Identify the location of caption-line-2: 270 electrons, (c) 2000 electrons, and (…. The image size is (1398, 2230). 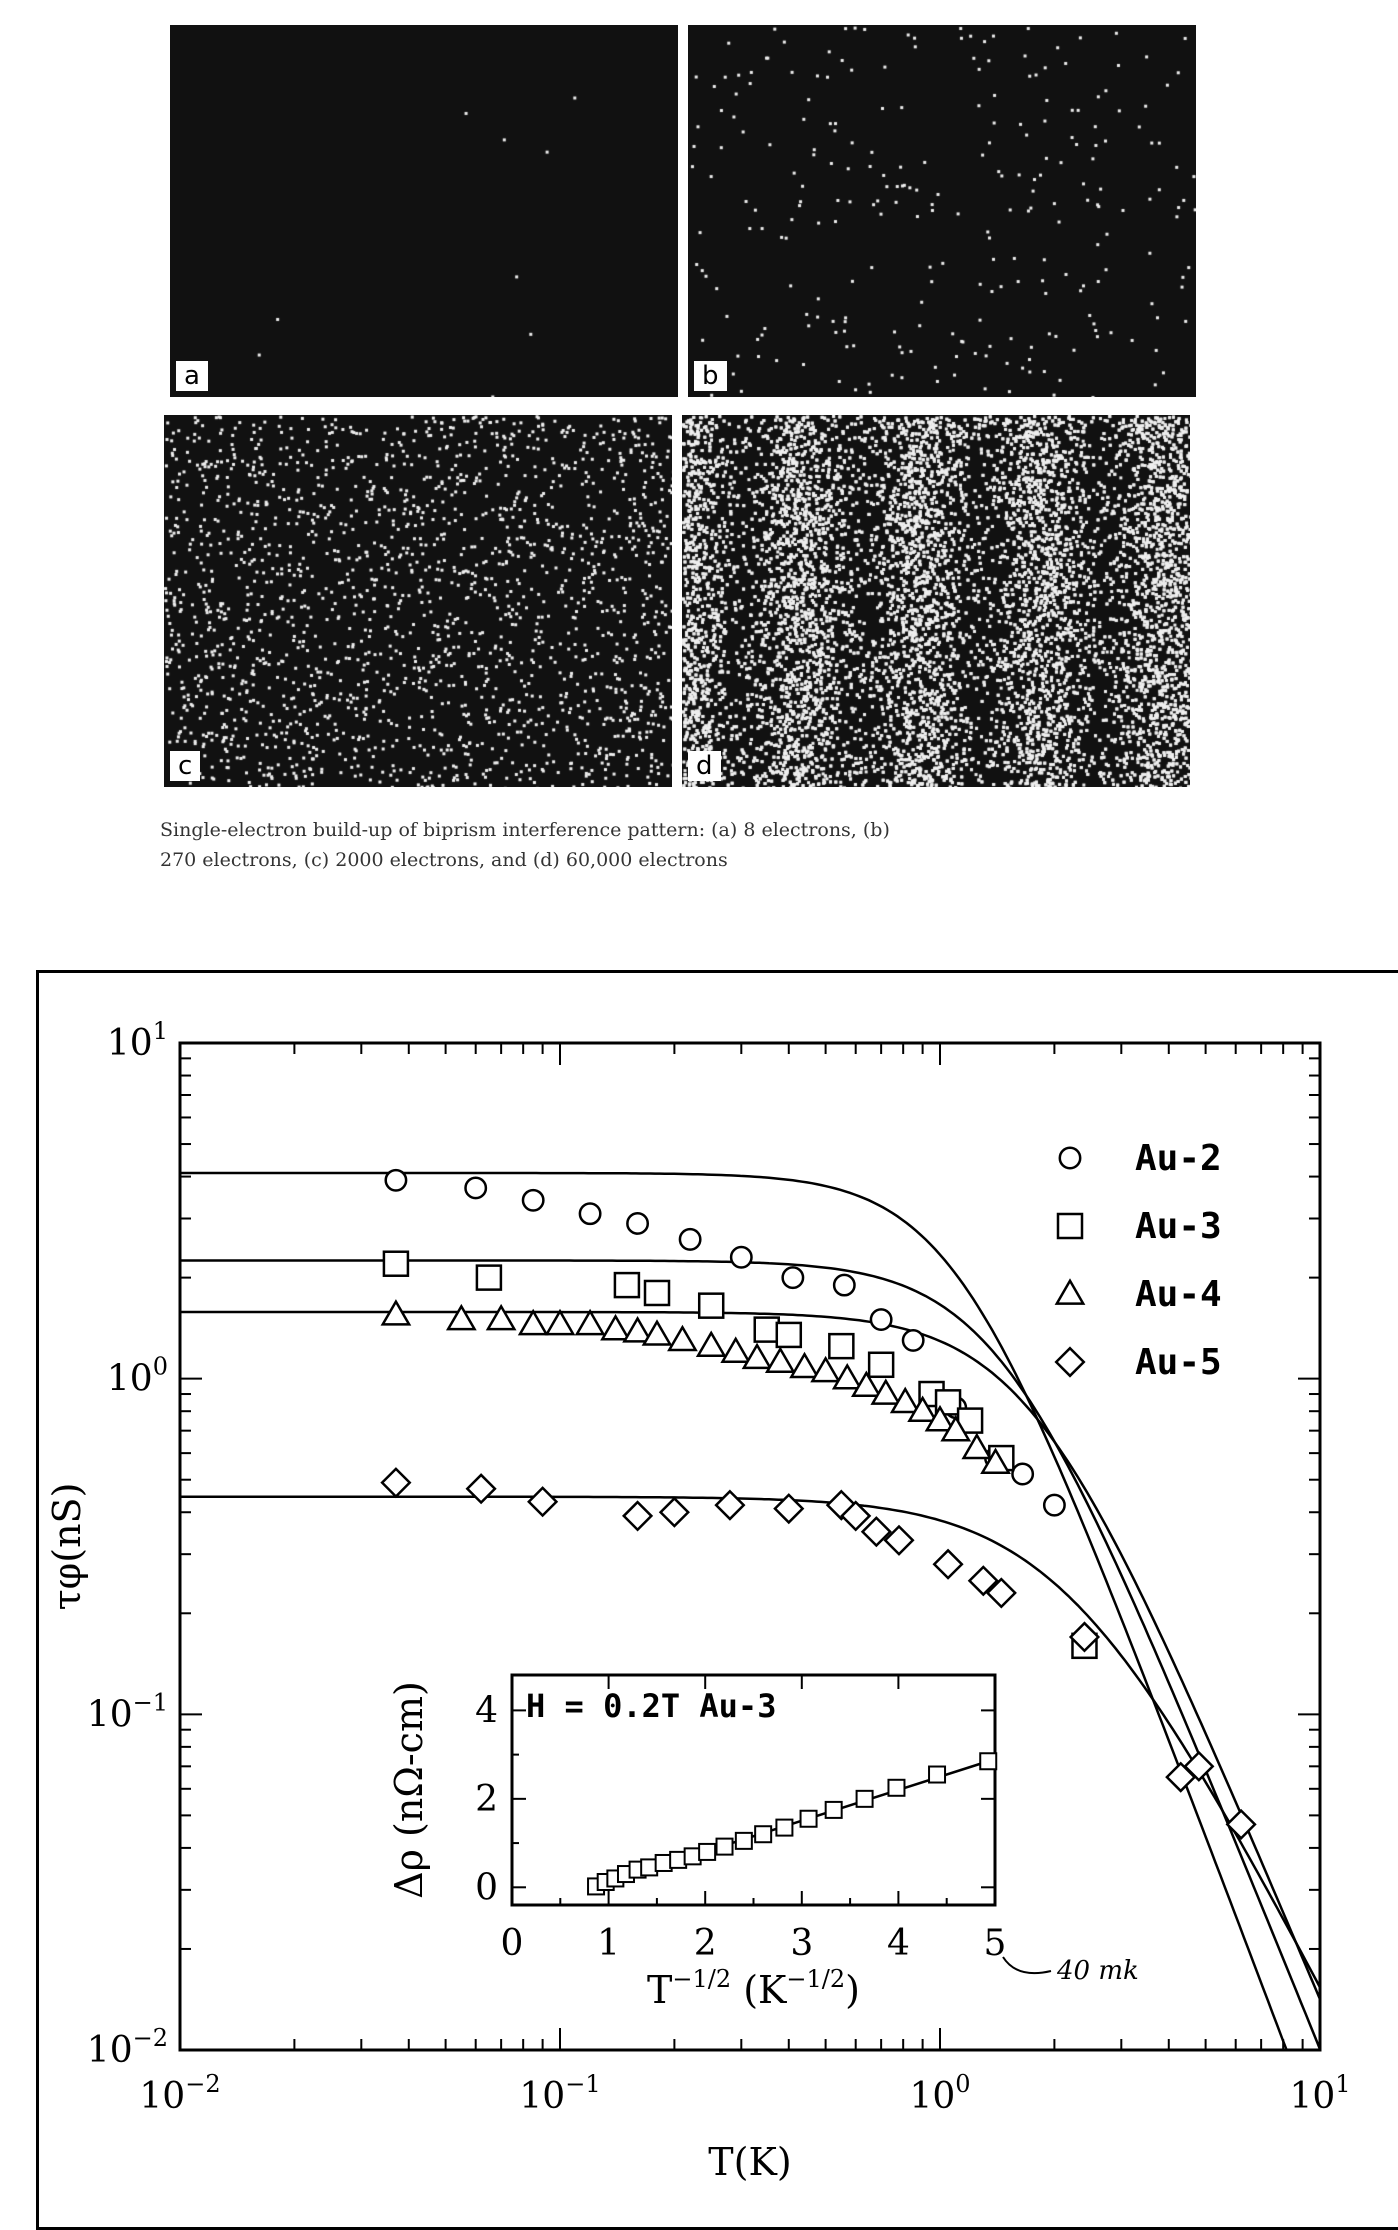
(444, 860).